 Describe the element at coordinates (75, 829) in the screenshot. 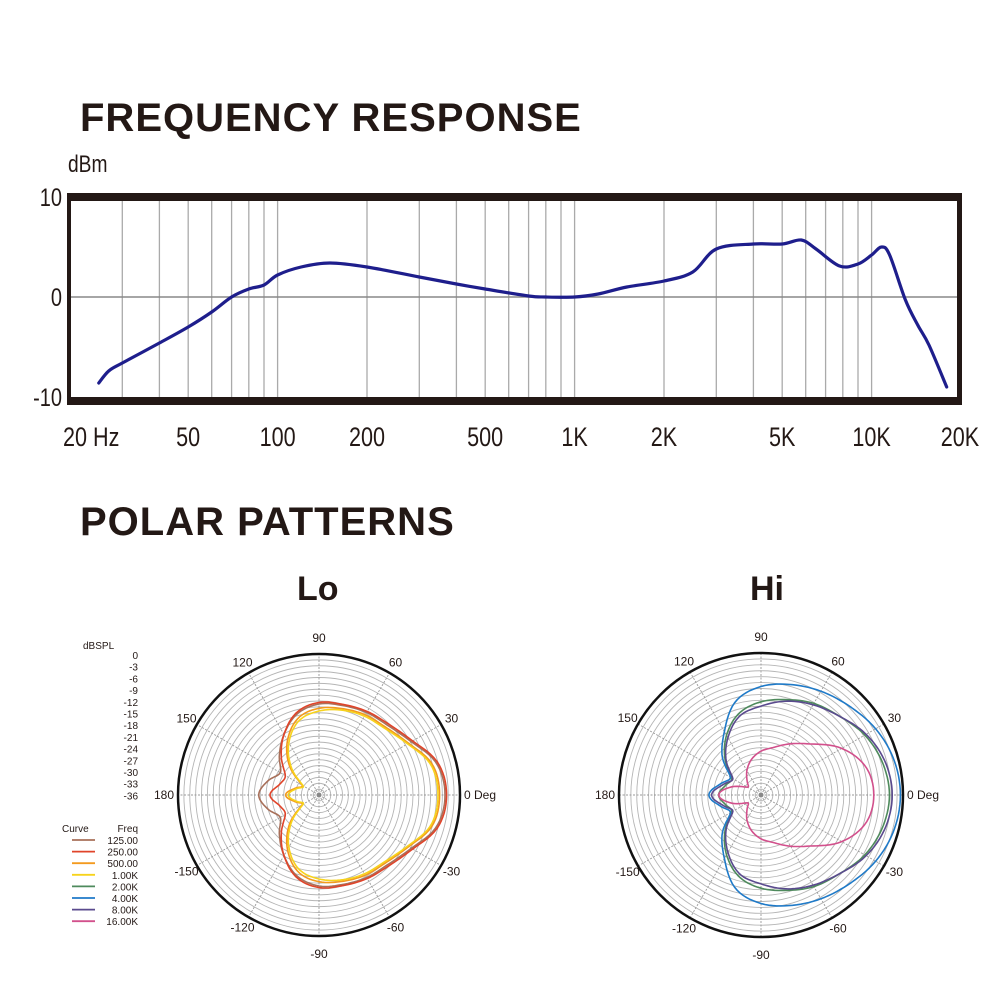

I see `legend-header-curve: Curve` at that location.